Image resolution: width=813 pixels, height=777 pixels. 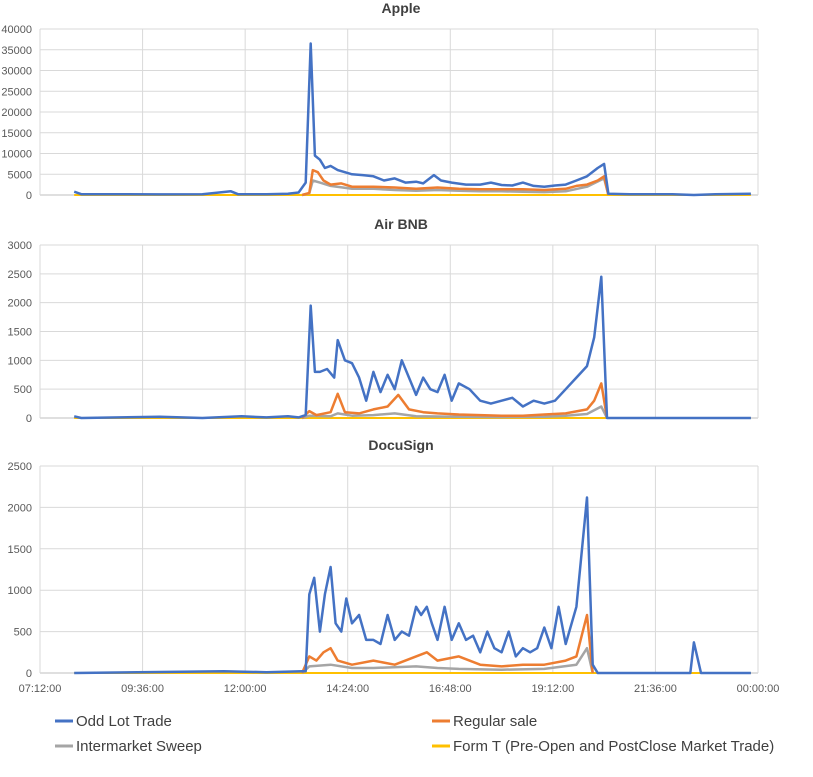 What do you see at coordinates (495, 721) in the screenshot?
I see `legend-label-regular: Regular sale` at bounding box center [495, 721].